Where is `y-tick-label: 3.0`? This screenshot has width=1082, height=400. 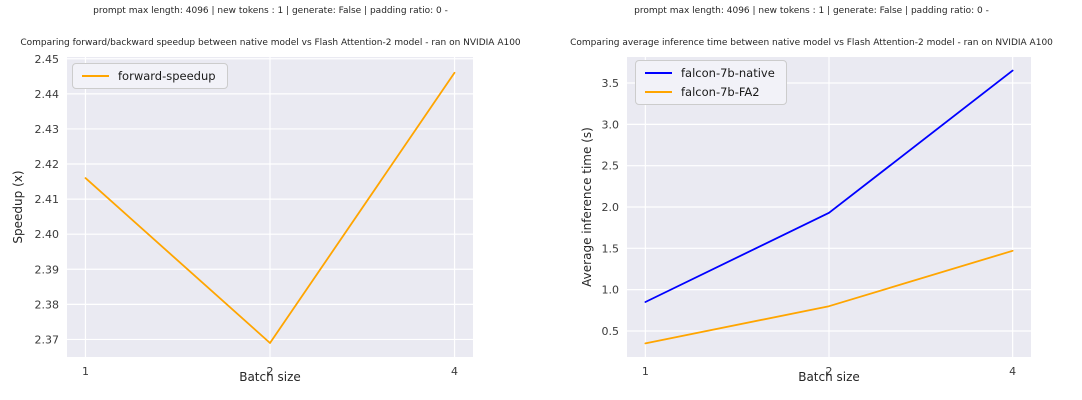 y-tick-label: 3.0 is located at coordinates (611, 124).